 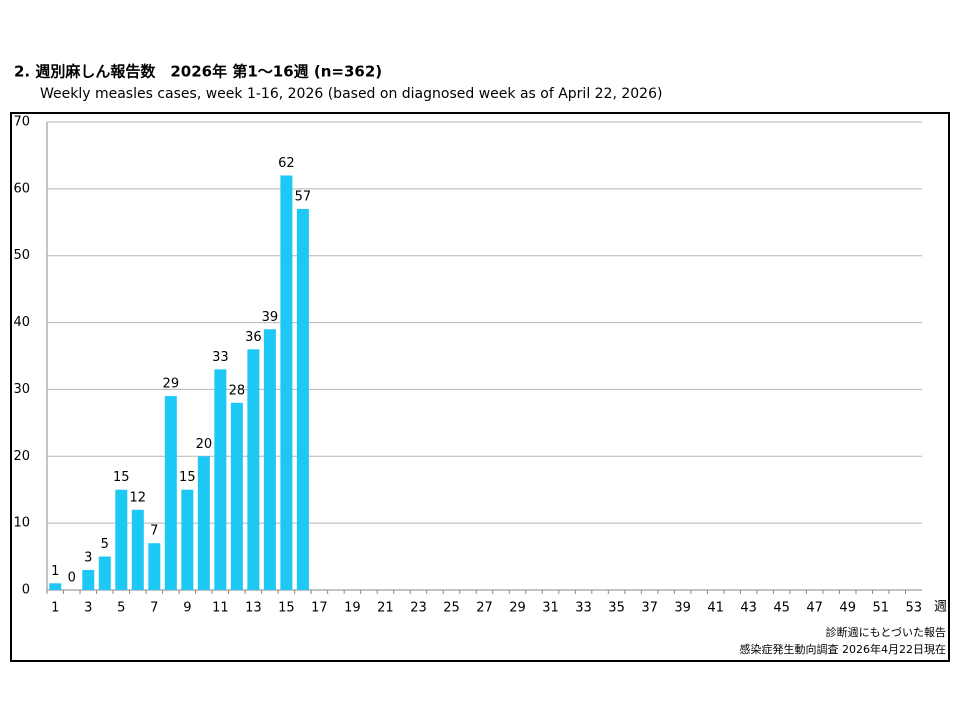 I want to click on x-tick-label: 45, so click(x=781, y=608).